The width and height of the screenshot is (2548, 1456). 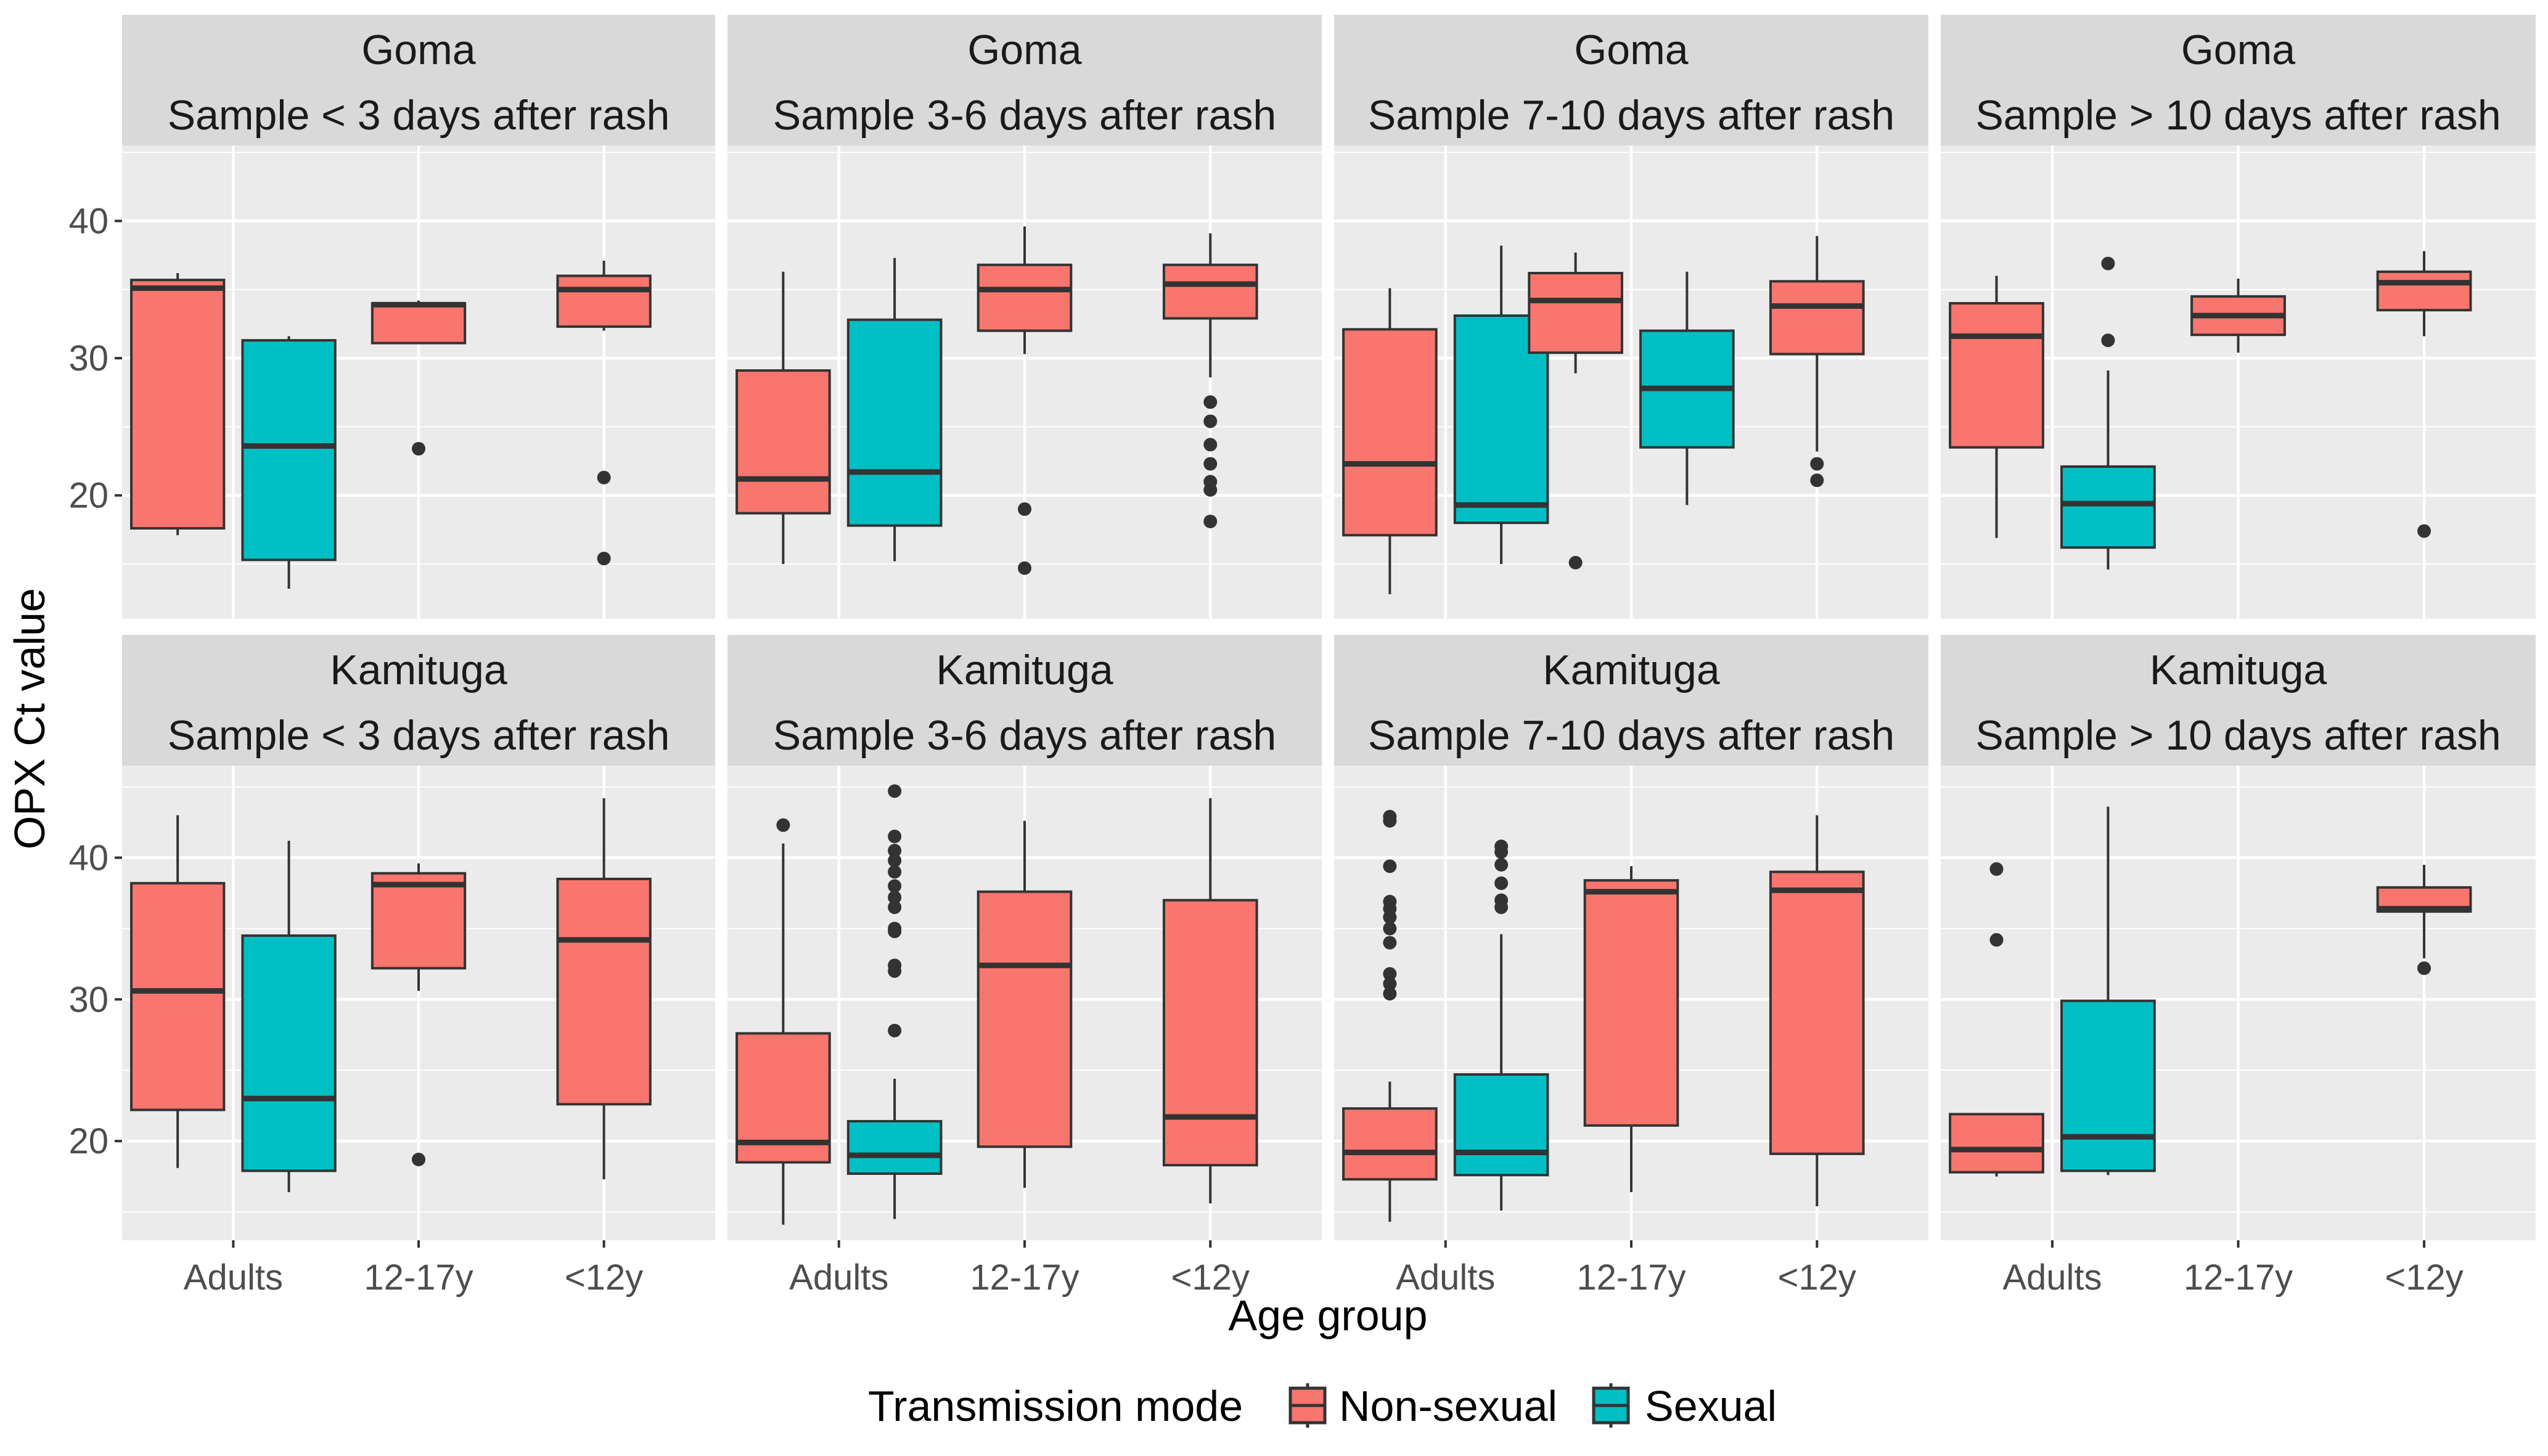 What do you see at coordinates (1327, 1315) in the screenshot?
I see `x-axis-title: Age group` at bounding box center [1327, 1315].